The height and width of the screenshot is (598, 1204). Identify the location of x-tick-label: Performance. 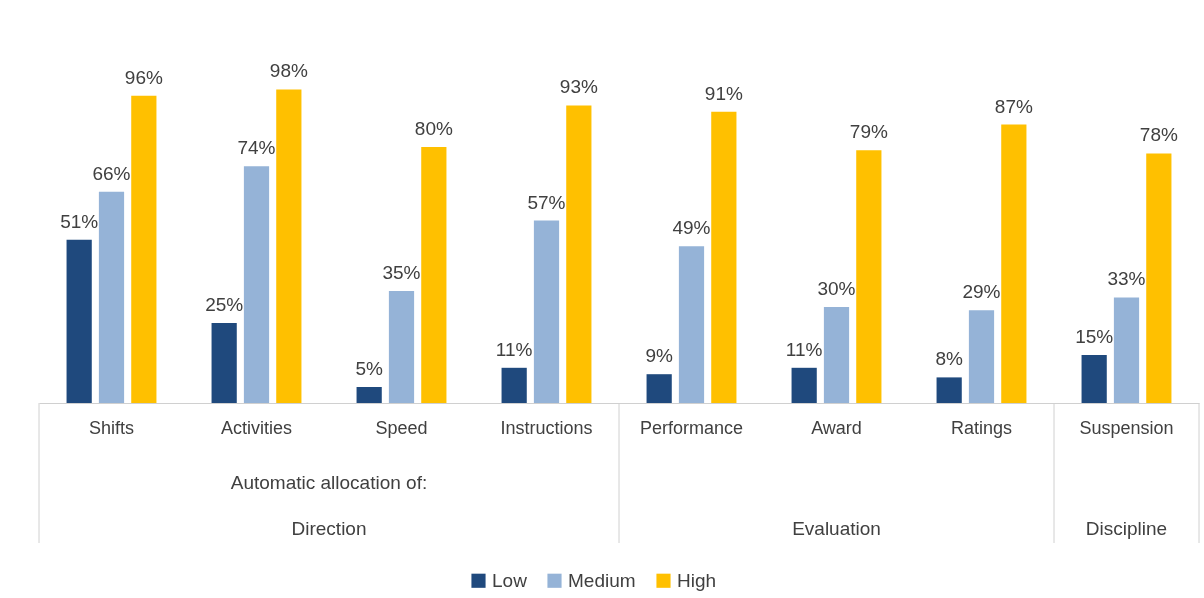
(691, 427).